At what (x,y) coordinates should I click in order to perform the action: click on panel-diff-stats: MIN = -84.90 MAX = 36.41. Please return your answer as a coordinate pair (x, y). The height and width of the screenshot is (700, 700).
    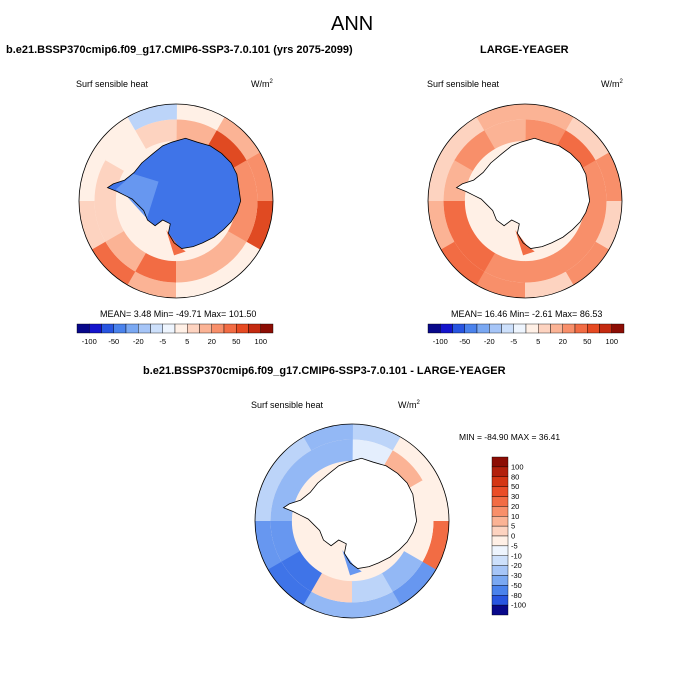
    Looking at the image, I should click on (510, 437).